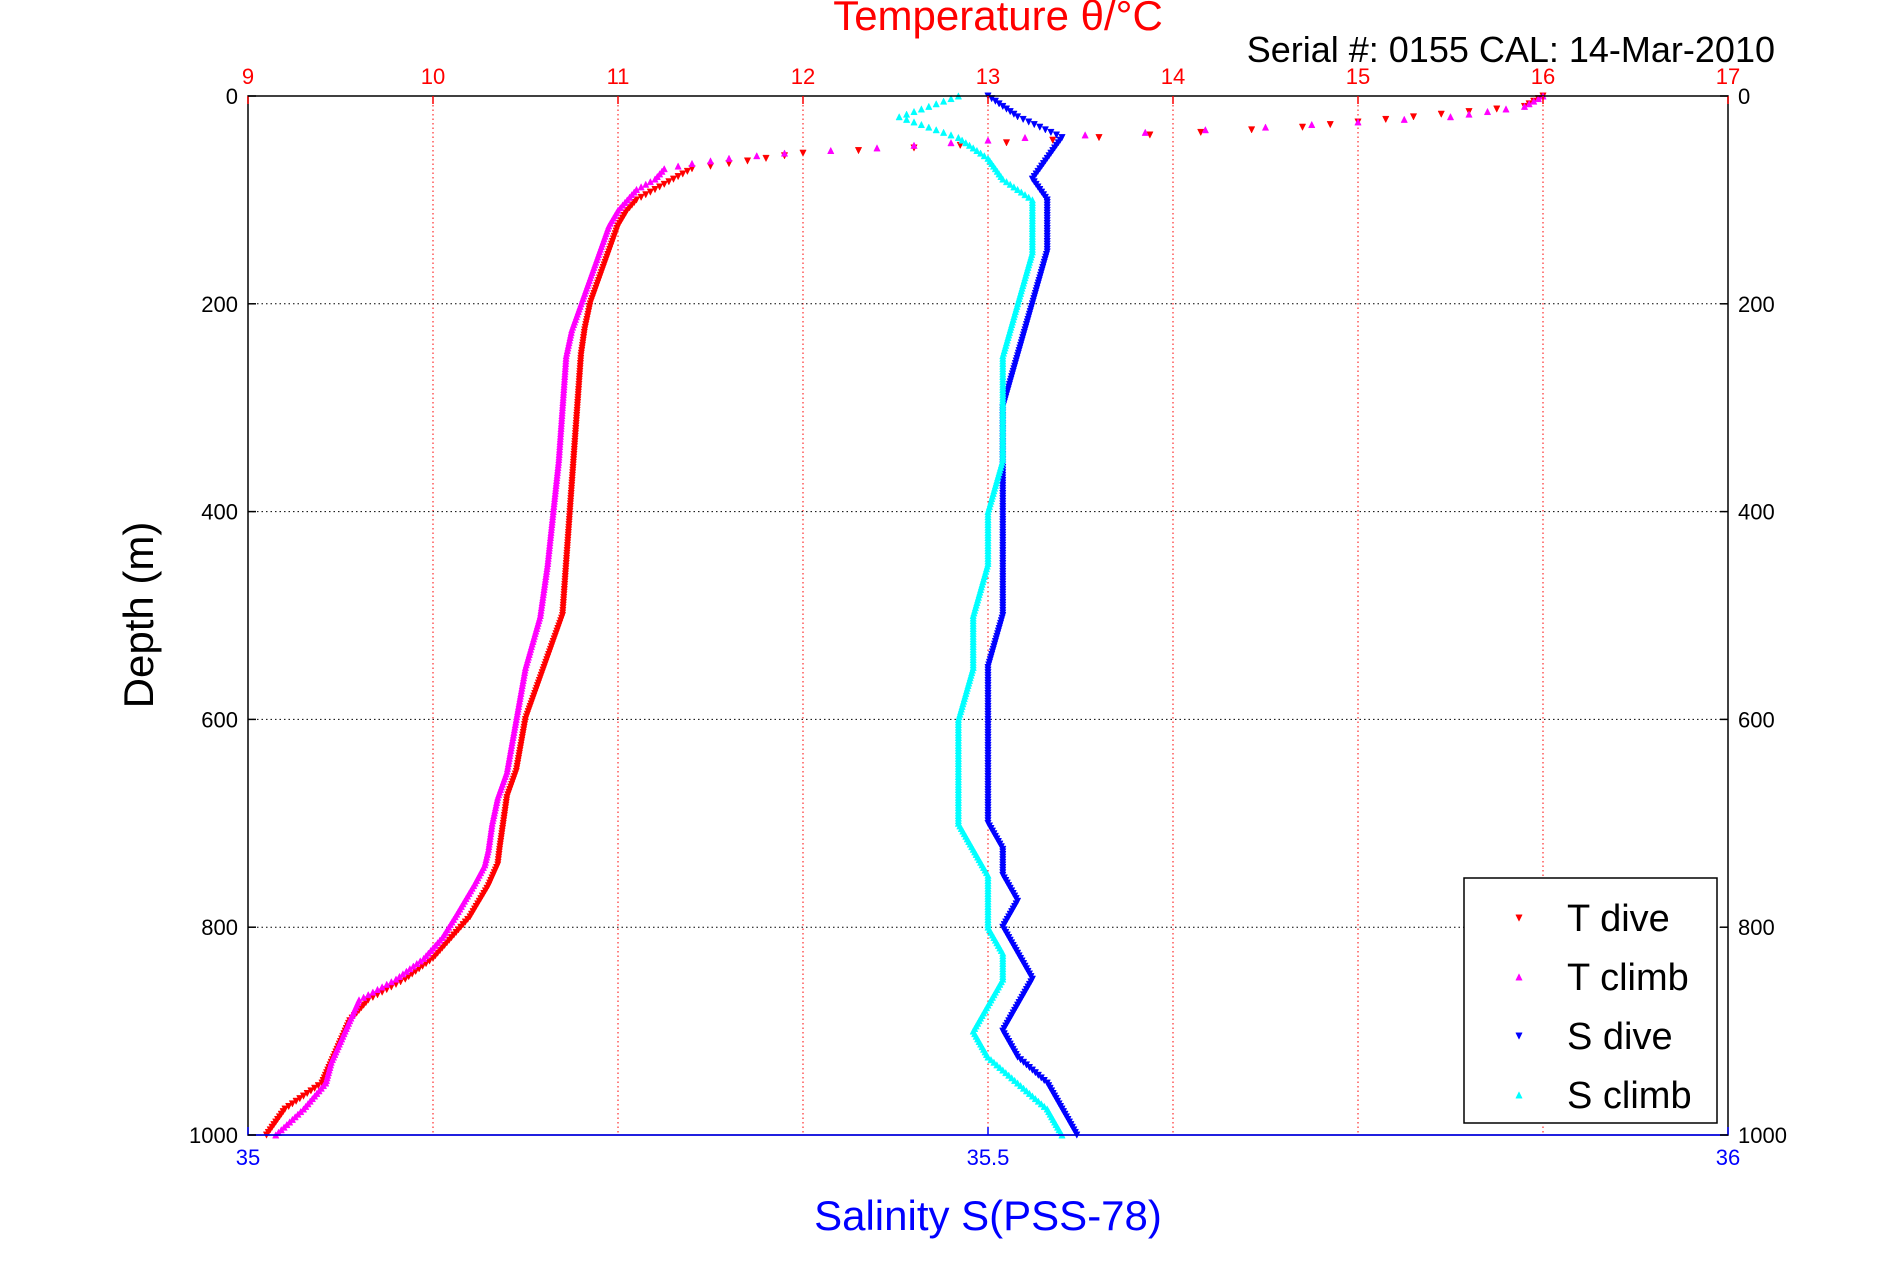  Describe the element at coordinates (988, 1215) in the screenshot. I see `salinity-axis-title: Salinity S(PSS-78)` at that location.